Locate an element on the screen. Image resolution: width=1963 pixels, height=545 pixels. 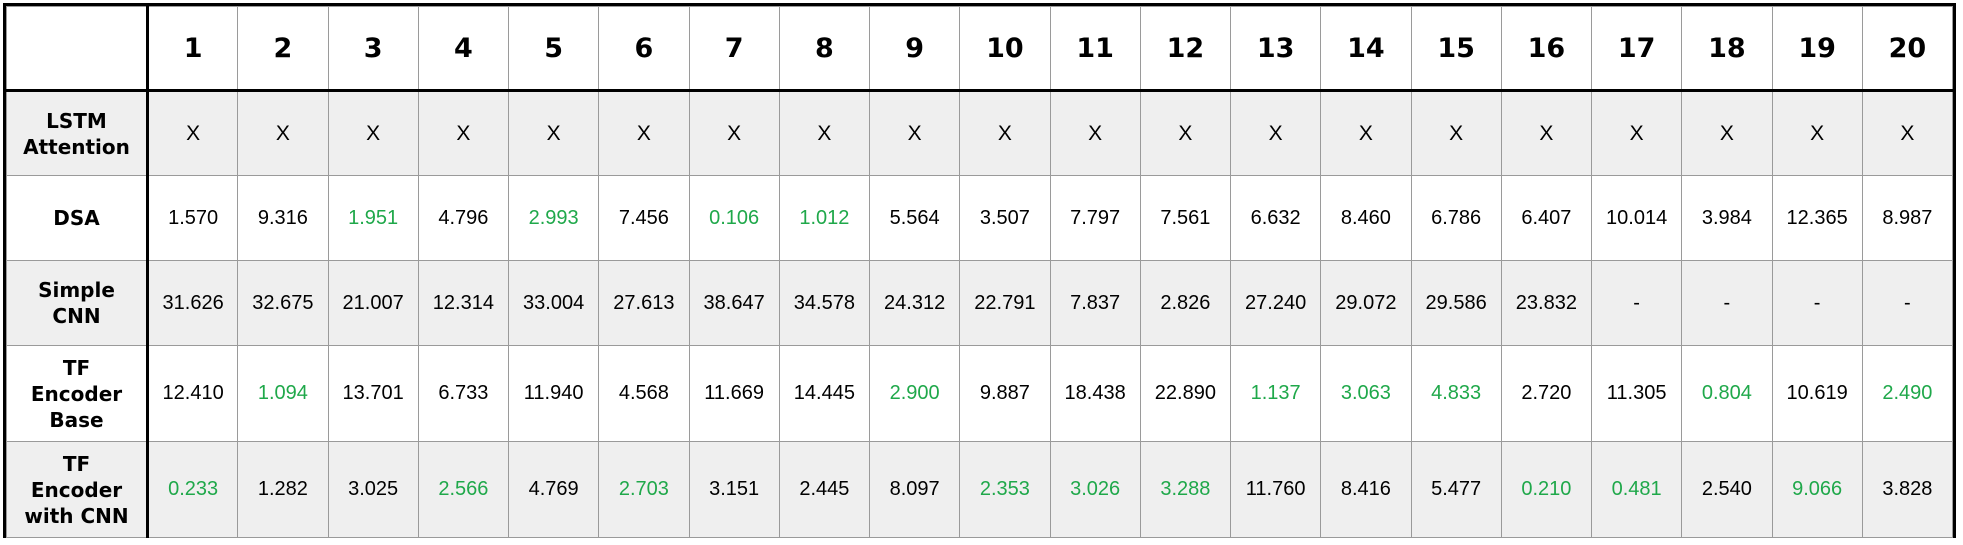
row-label-line: Base is located at coordinates (76, 419).